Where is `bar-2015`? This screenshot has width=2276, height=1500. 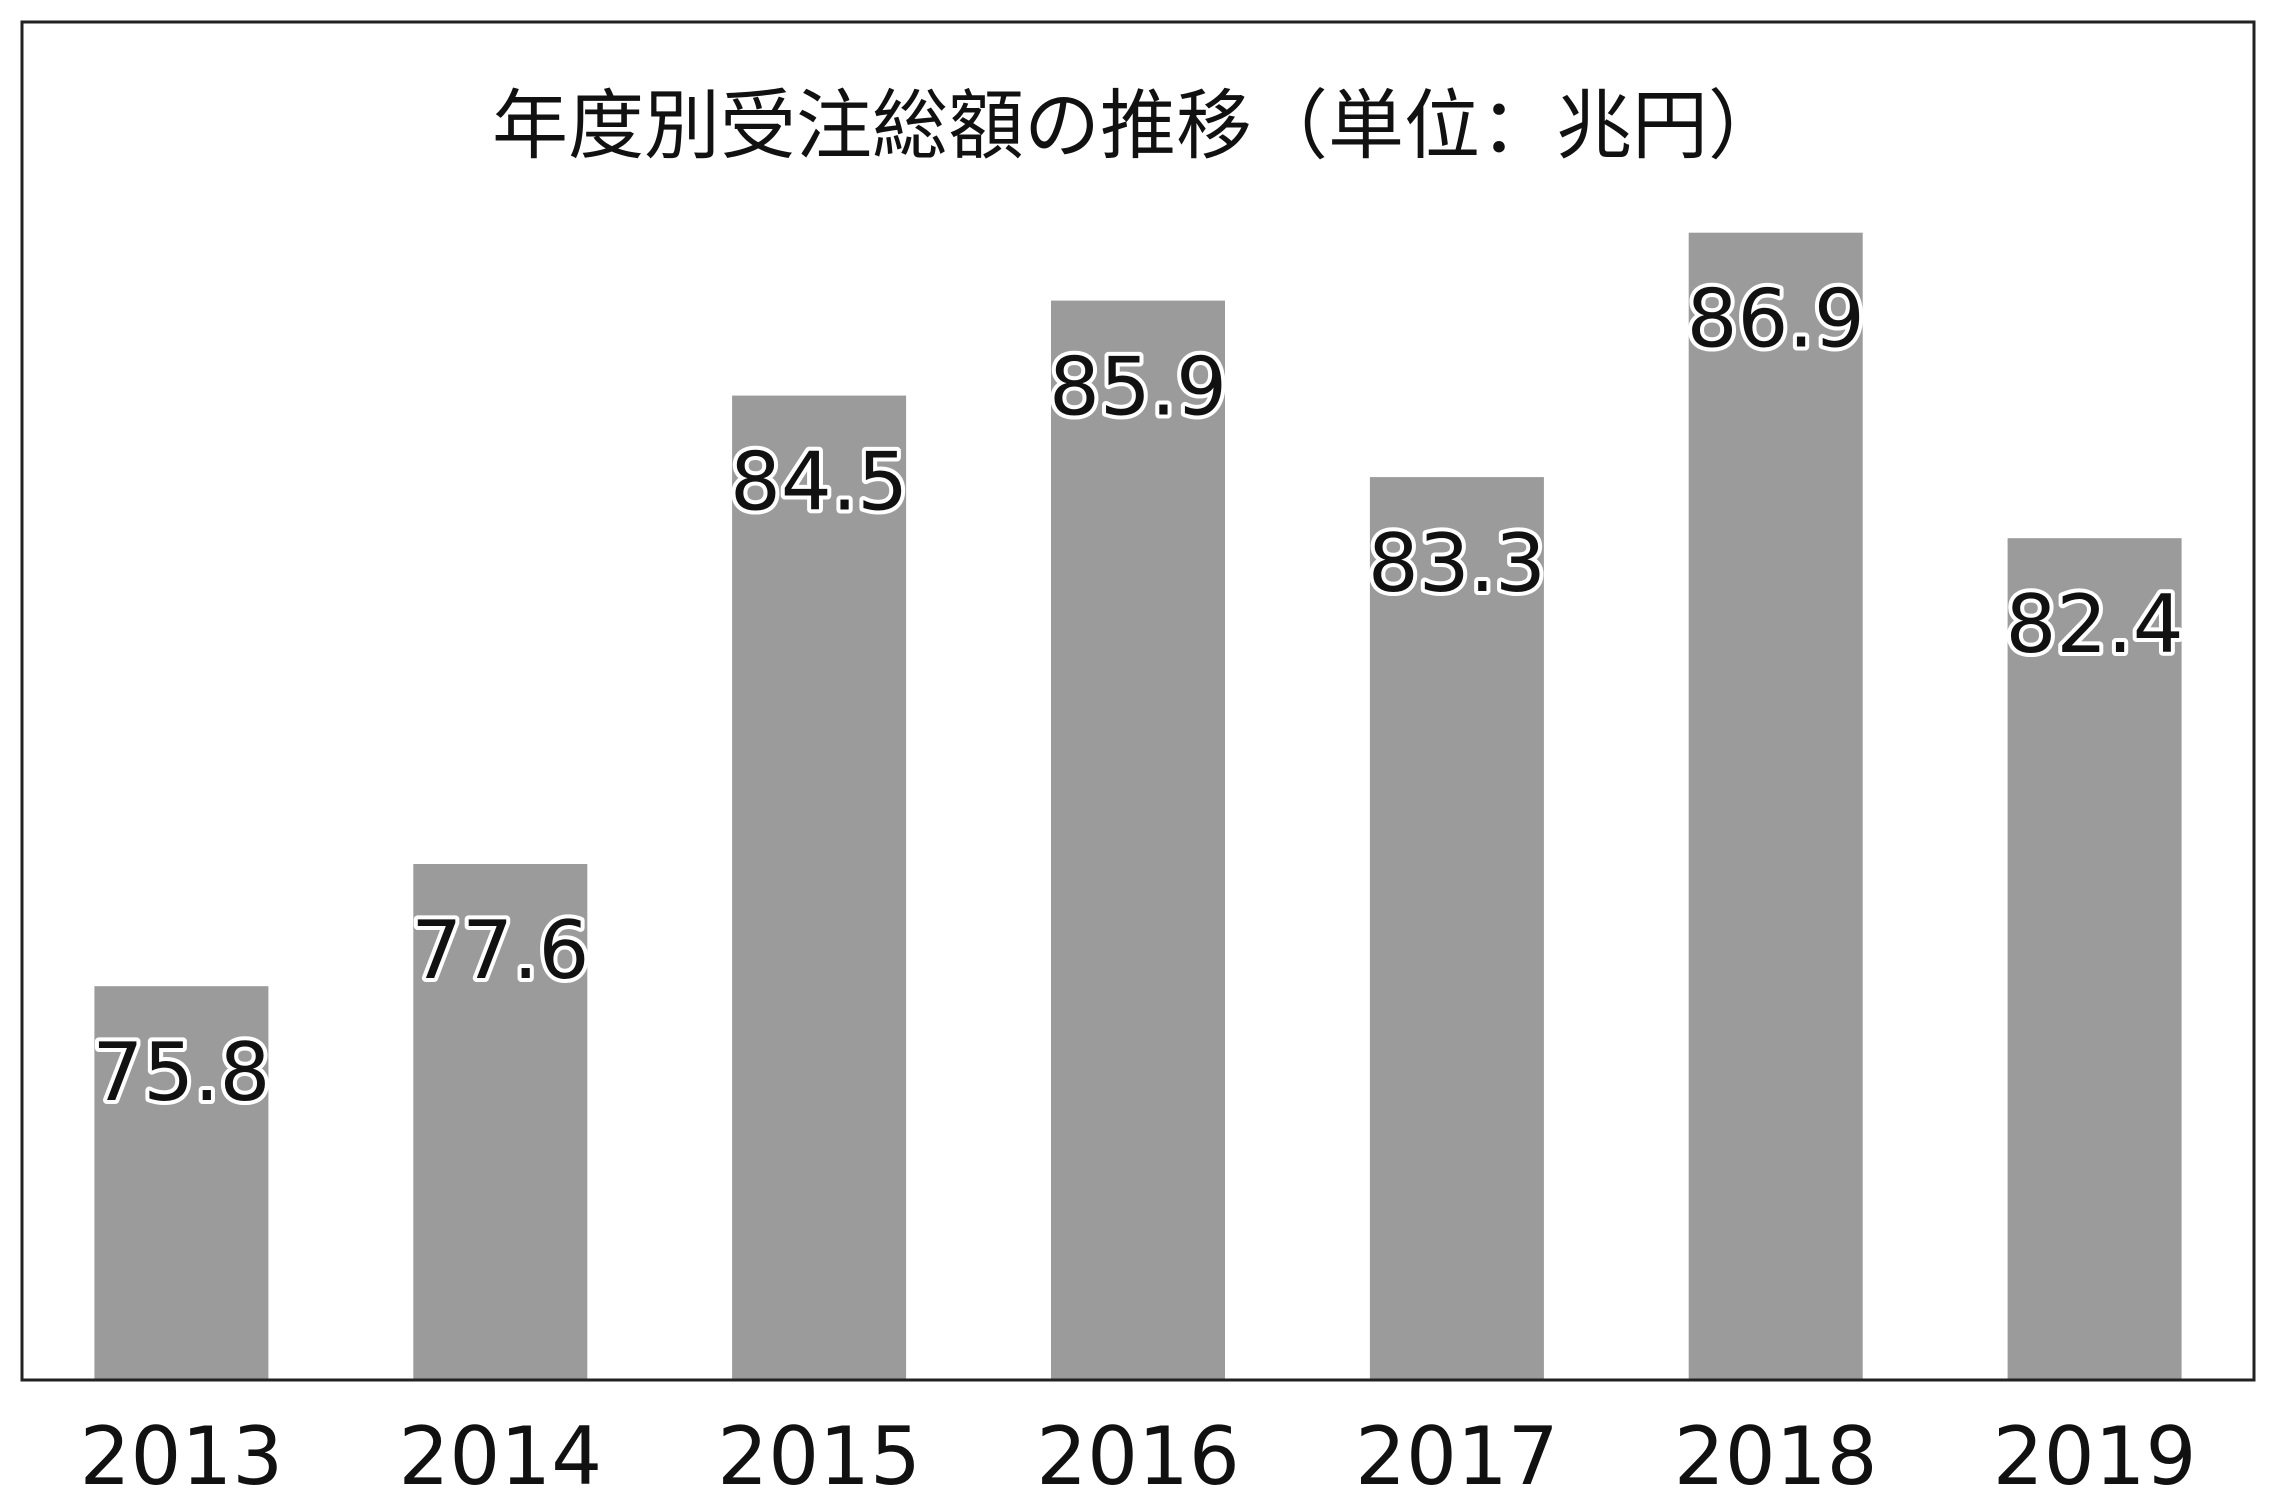
bar-2015 is located at coordinates (819, 887).